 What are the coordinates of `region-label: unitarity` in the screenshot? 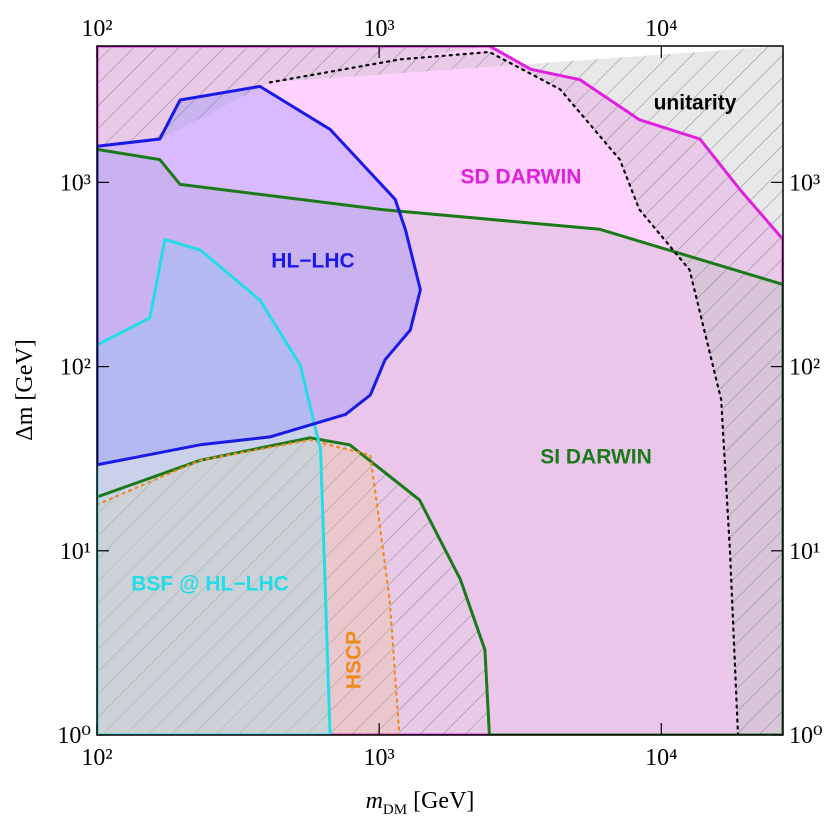 It's located at (695, 103).